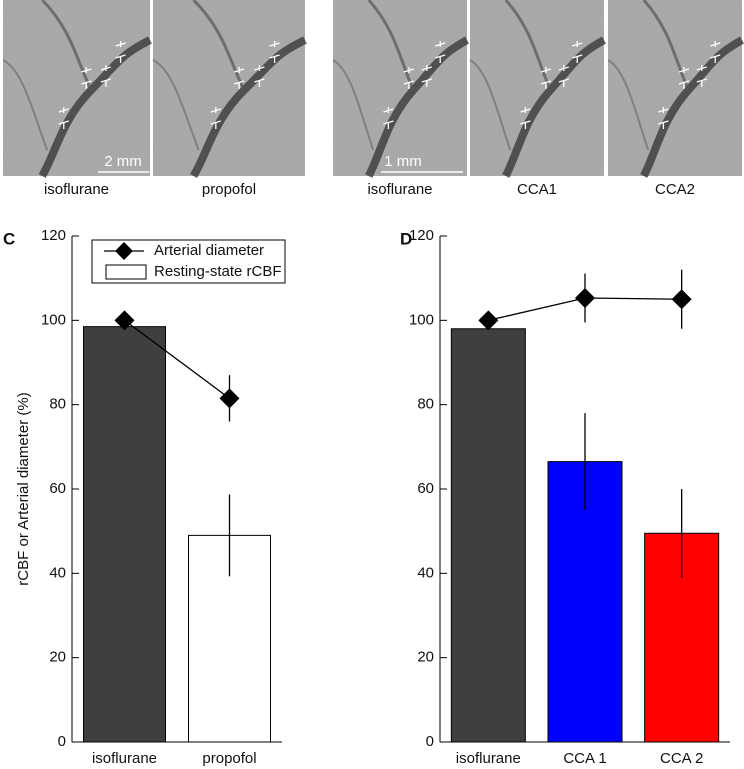 The width and height of the screenshot is (744, 769). Describe the element at coordinates (218, 271) in the screenshot. I see `legend-label: Resting-state rCBF` at that location.